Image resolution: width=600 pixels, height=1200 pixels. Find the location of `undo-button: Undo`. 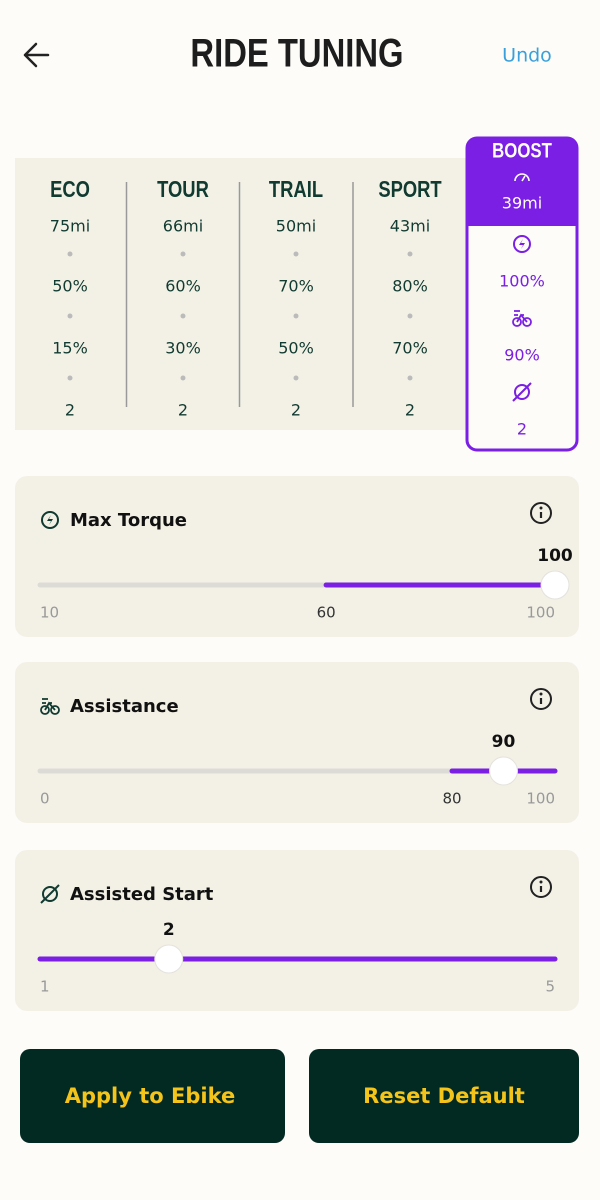

undo-button: Undo is located at coordinates (527, 56).